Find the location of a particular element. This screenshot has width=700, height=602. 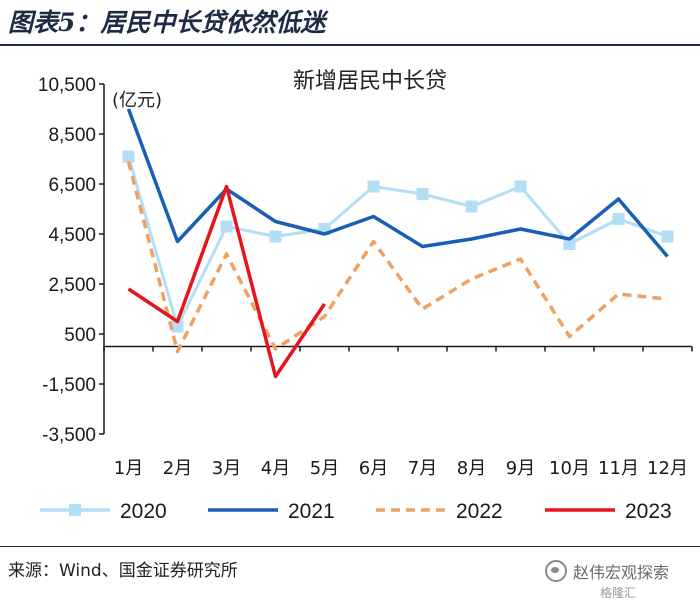

legend: 2020 2021 2022 2023 is located at coordinates (356, 511).